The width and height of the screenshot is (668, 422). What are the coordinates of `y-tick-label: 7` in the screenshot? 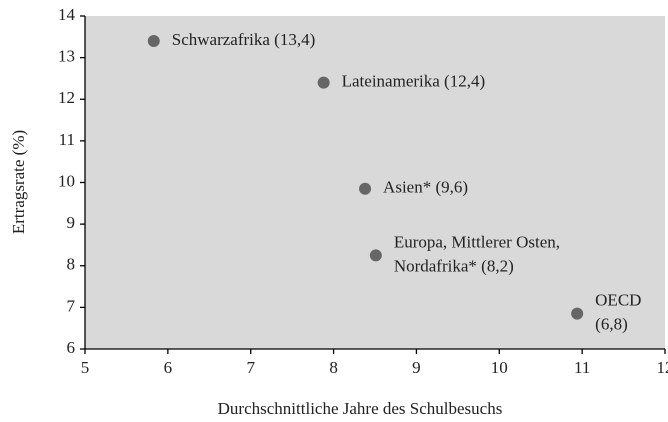 It's located at (71, 305).